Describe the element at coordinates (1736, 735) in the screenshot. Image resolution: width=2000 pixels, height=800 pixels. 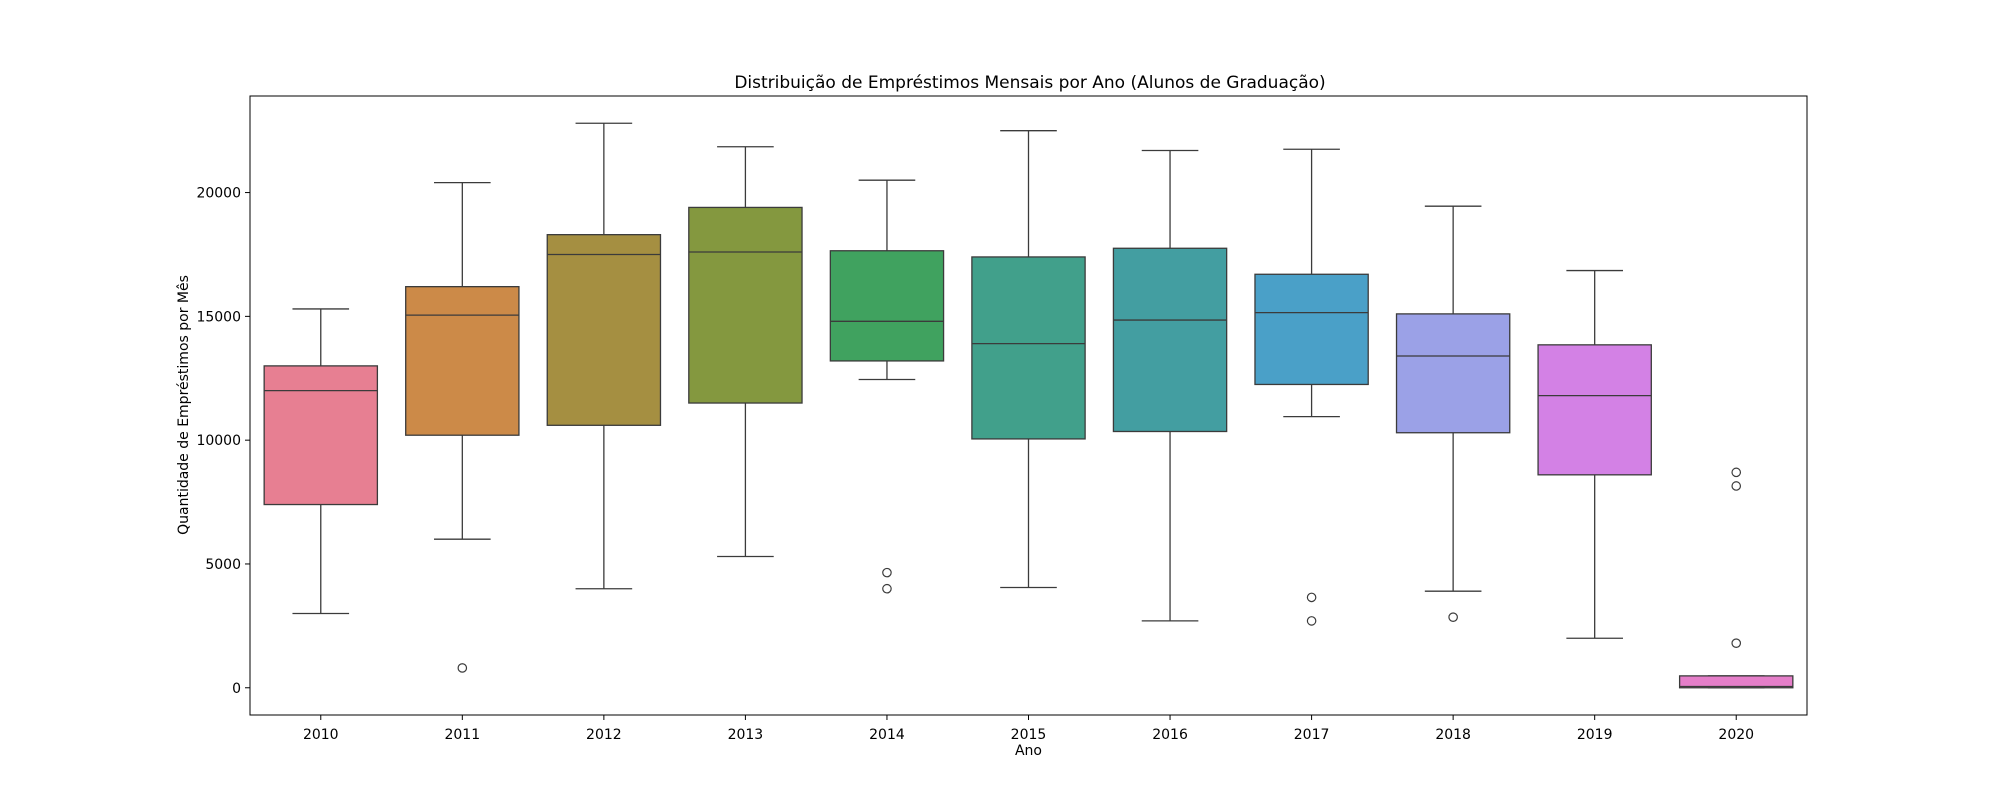
I see `x-tick-label: 2020` at that location.